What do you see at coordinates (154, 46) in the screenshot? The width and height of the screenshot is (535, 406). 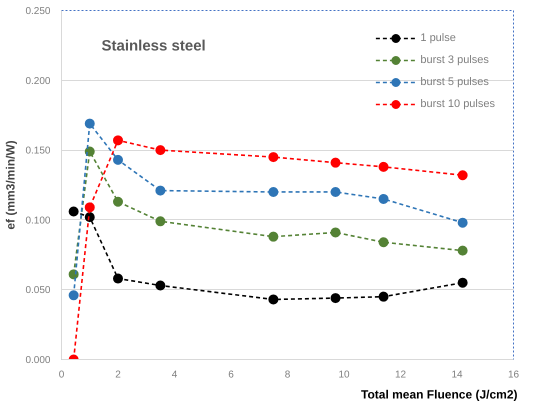 I see `text: Stainless steel` at bounding box center [154, 46].